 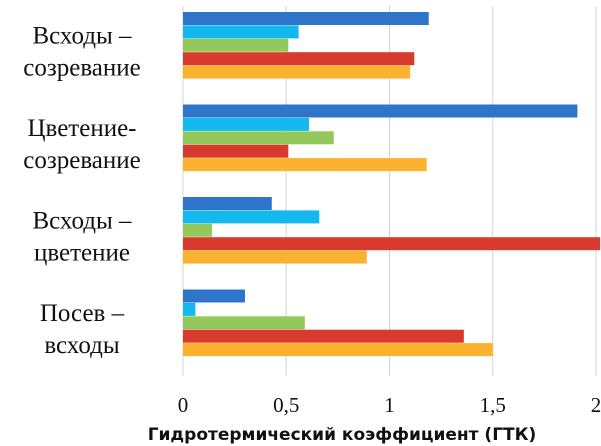 I want to click on bar-c3-s5, so click(x=275, y=257).